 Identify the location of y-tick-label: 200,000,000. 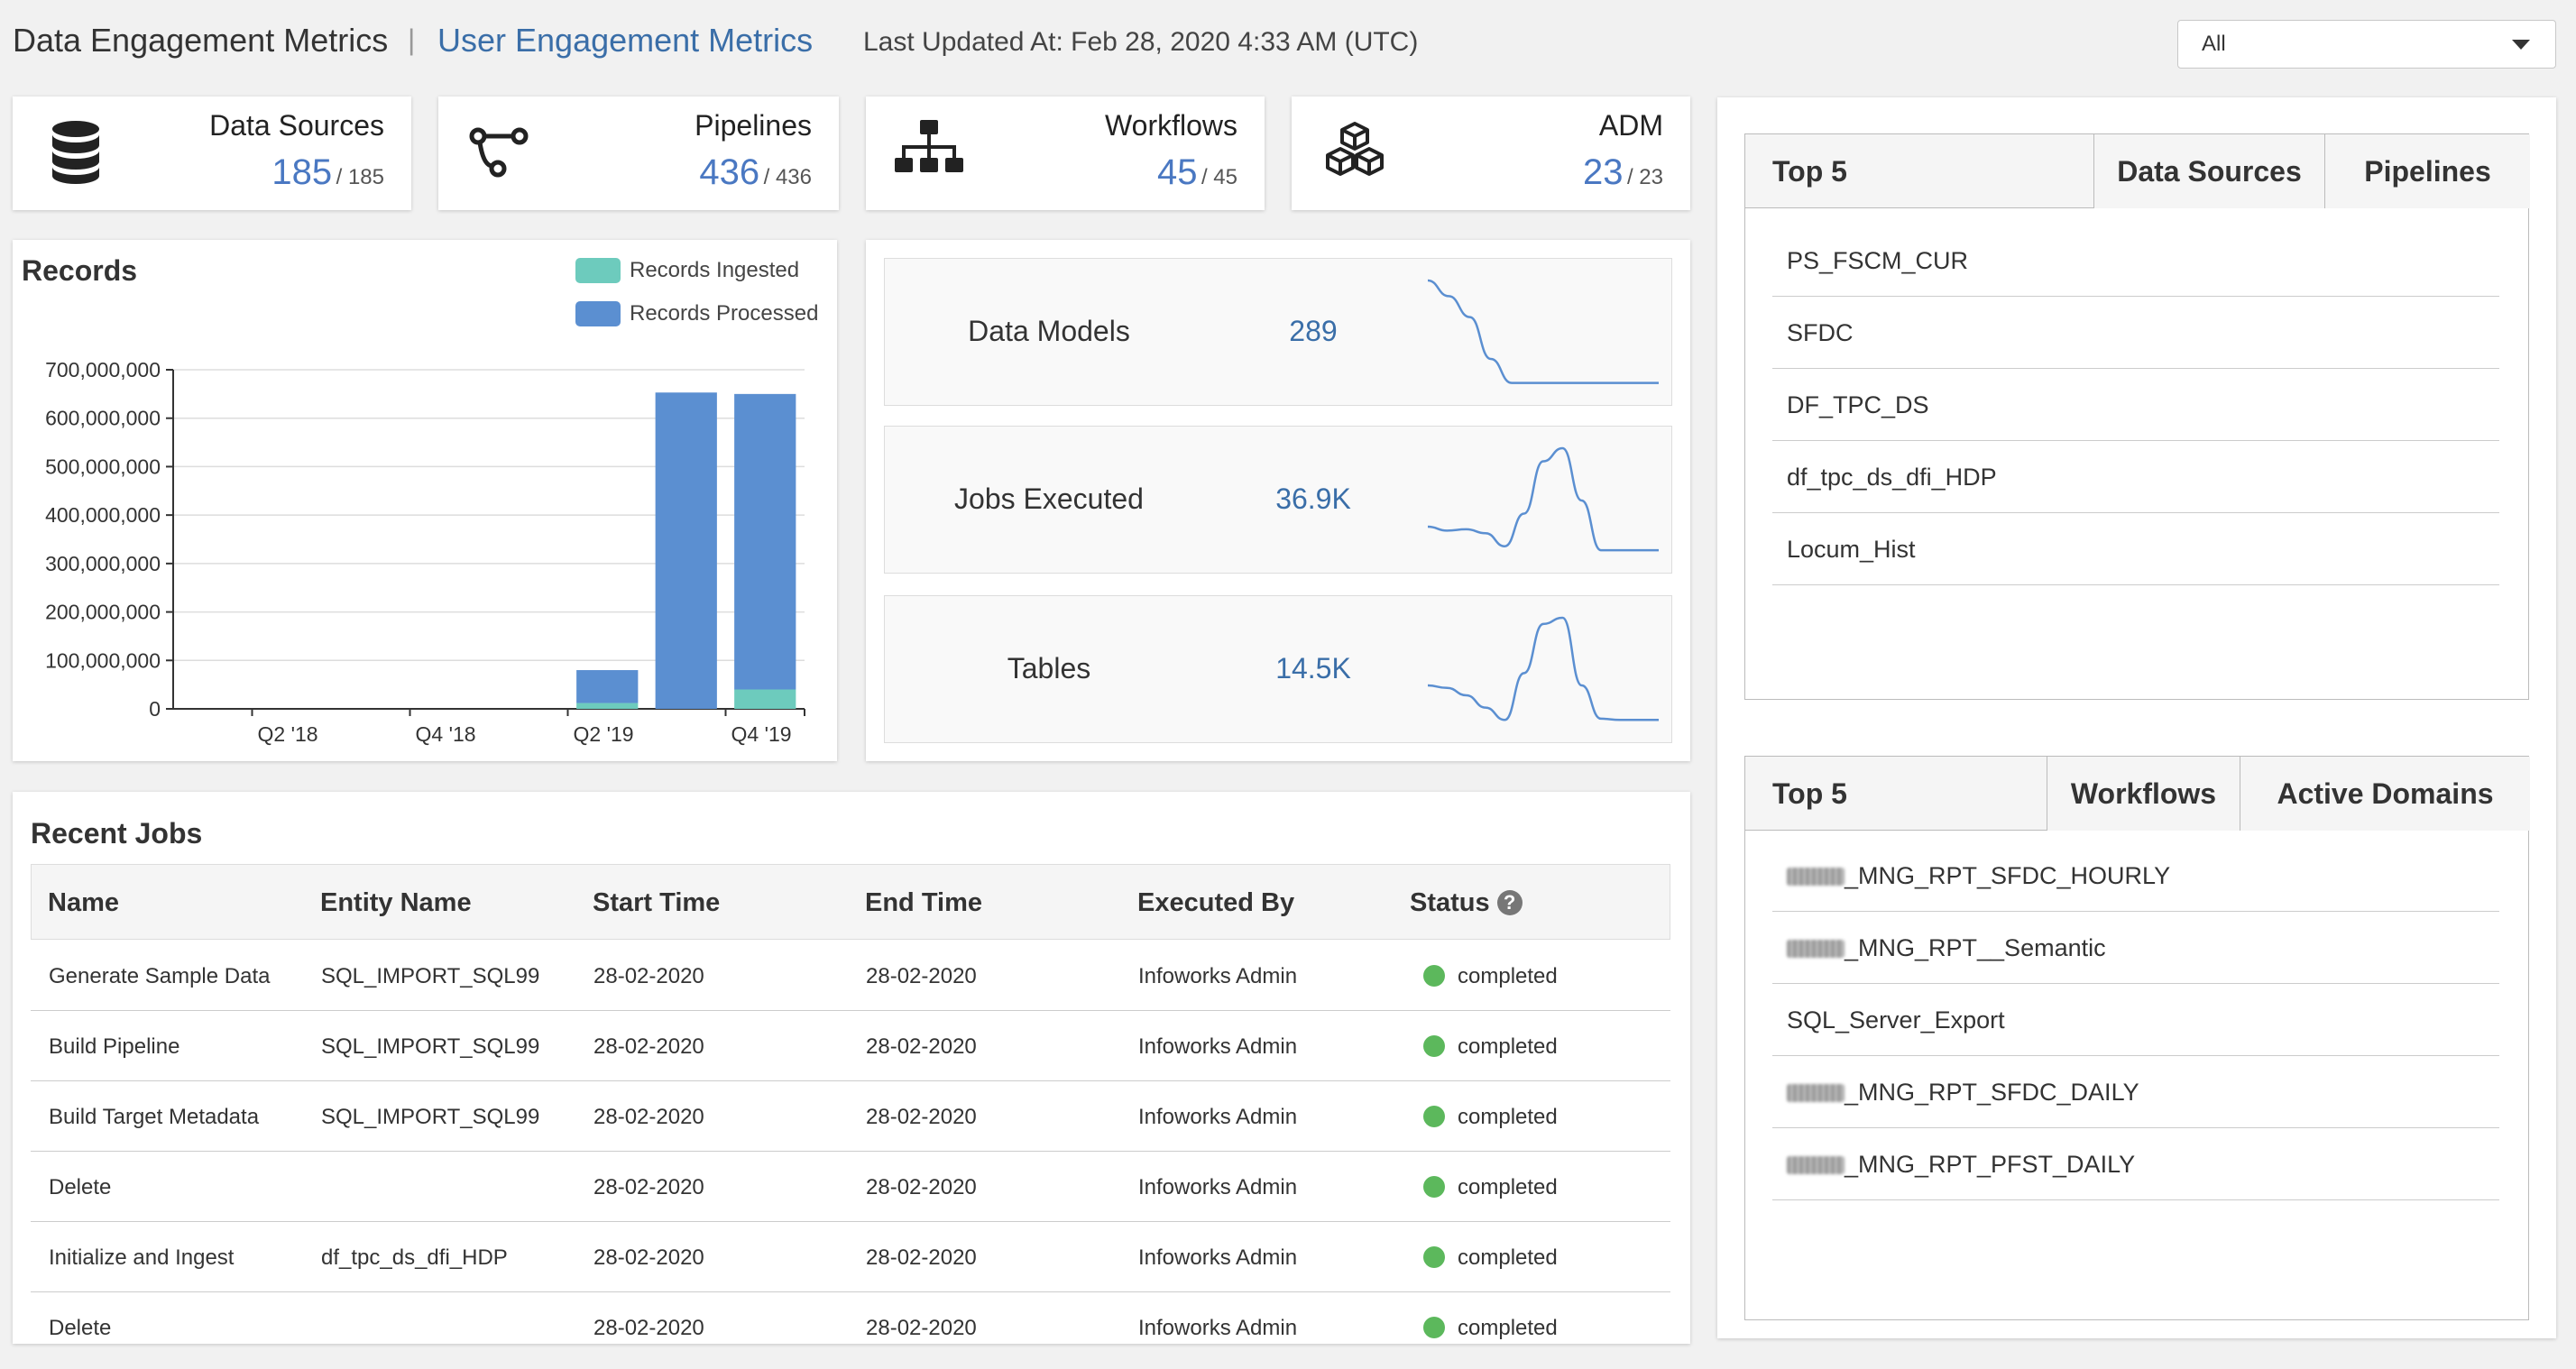
(103, 612).